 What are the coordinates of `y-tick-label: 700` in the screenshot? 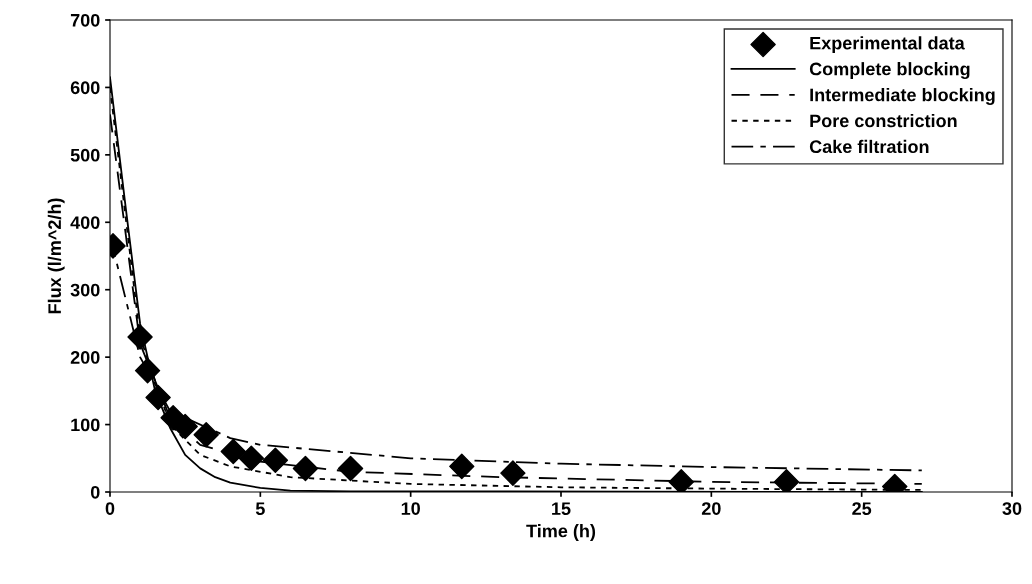 It's located at (85, 20).